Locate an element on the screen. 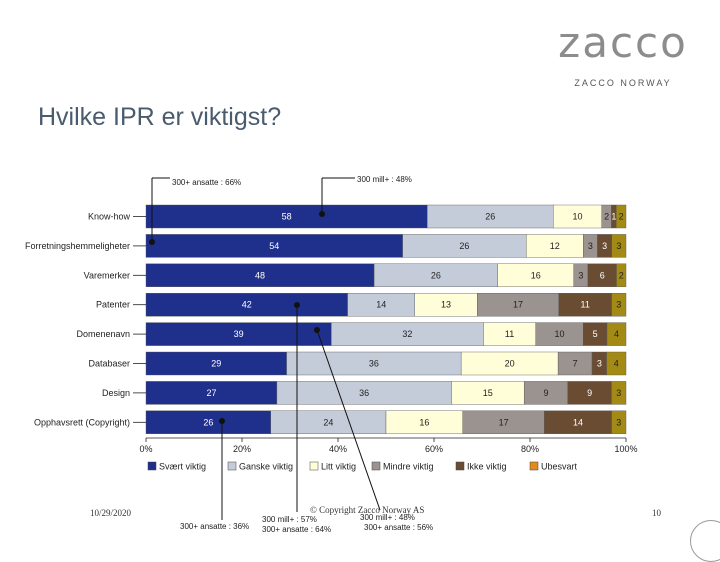 The image size is (720, 562). bar-value-label: 39 is located at coordinates (239, 334).